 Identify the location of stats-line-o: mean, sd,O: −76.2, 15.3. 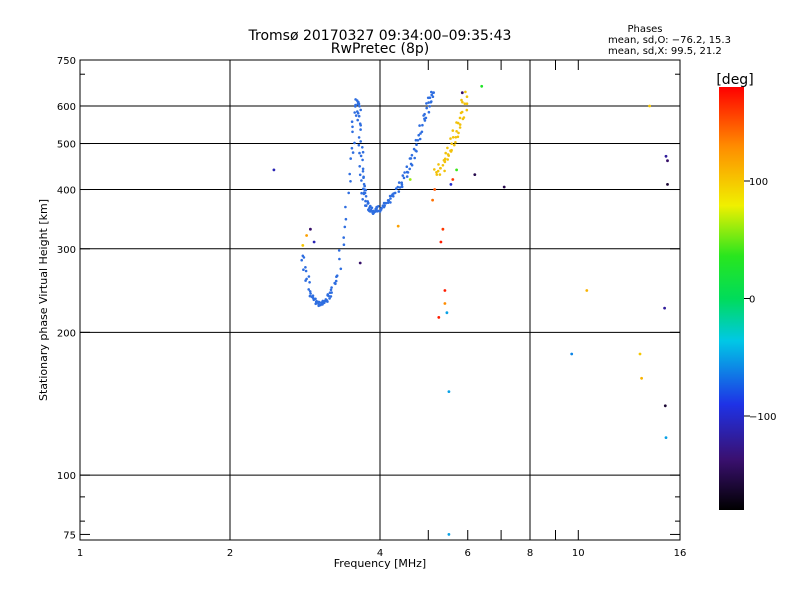
(669, 40).